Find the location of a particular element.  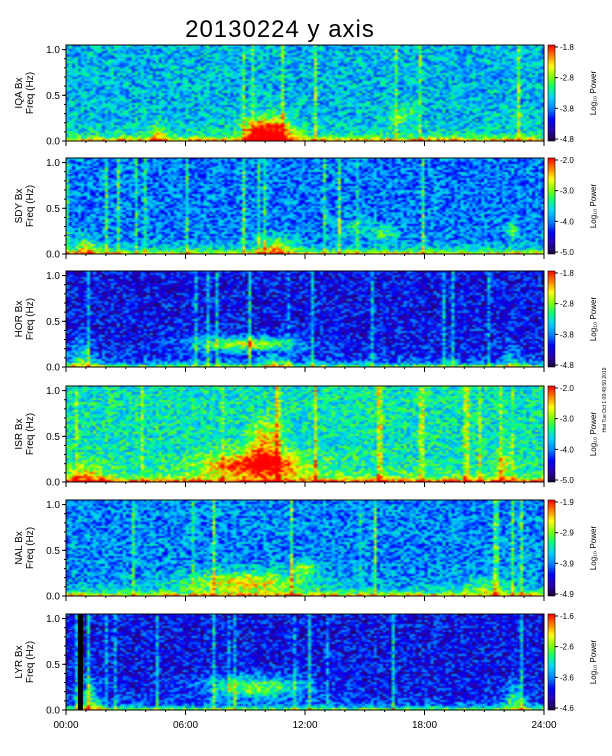

colorbar-tick-label: -3.6 is located at coordinates (567, 677).